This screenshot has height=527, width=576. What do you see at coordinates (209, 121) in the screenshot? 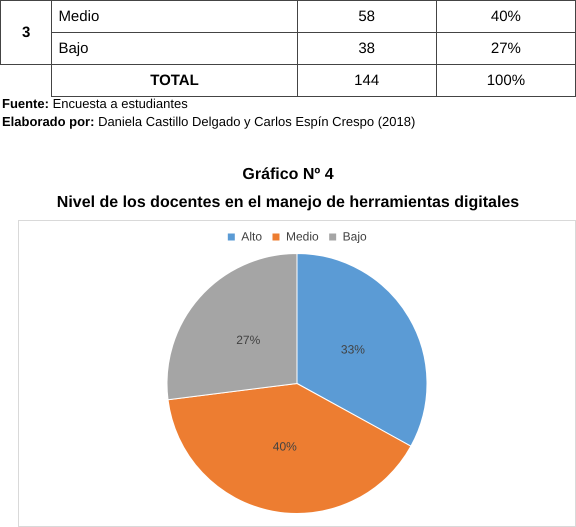
I see `text: Elaborado por: Daniela Castillo Delgado y Carlos Espín Crespo (2018)` at bounding box center [209, 121].